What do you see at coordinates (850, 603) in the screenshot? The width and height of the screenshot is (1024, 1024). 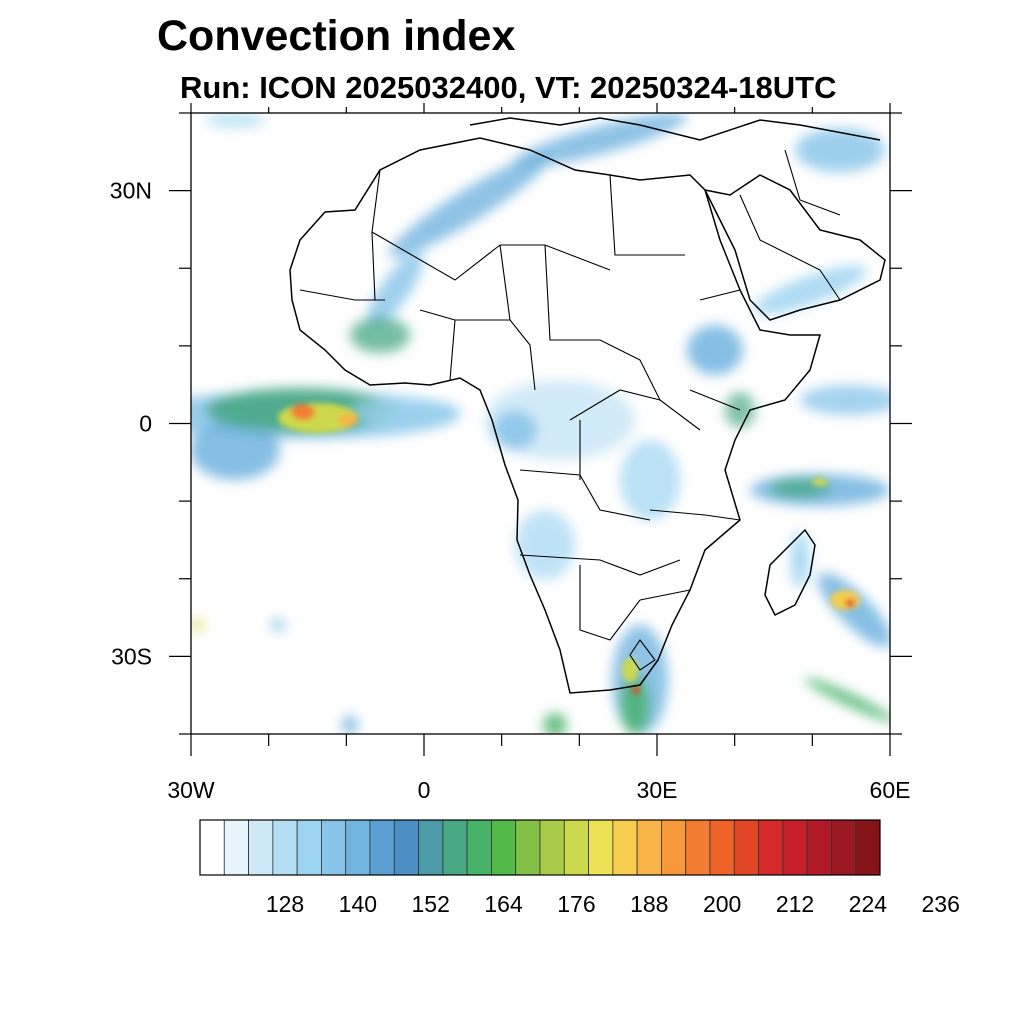 I see `field-se-core-red` at bounding box center [850, 603].